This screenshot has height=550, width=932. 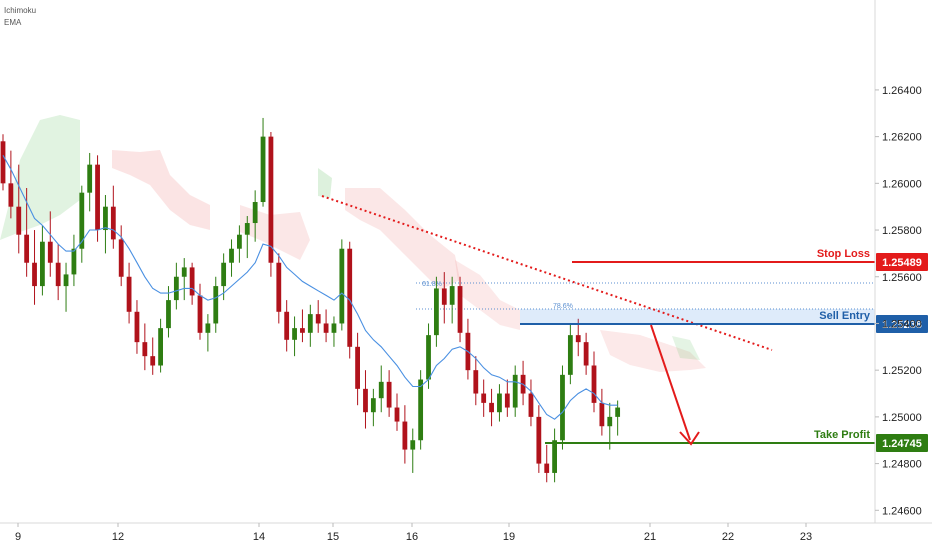 I want to click on price-tick-label: 1.25000, so click(x=902, y=418).